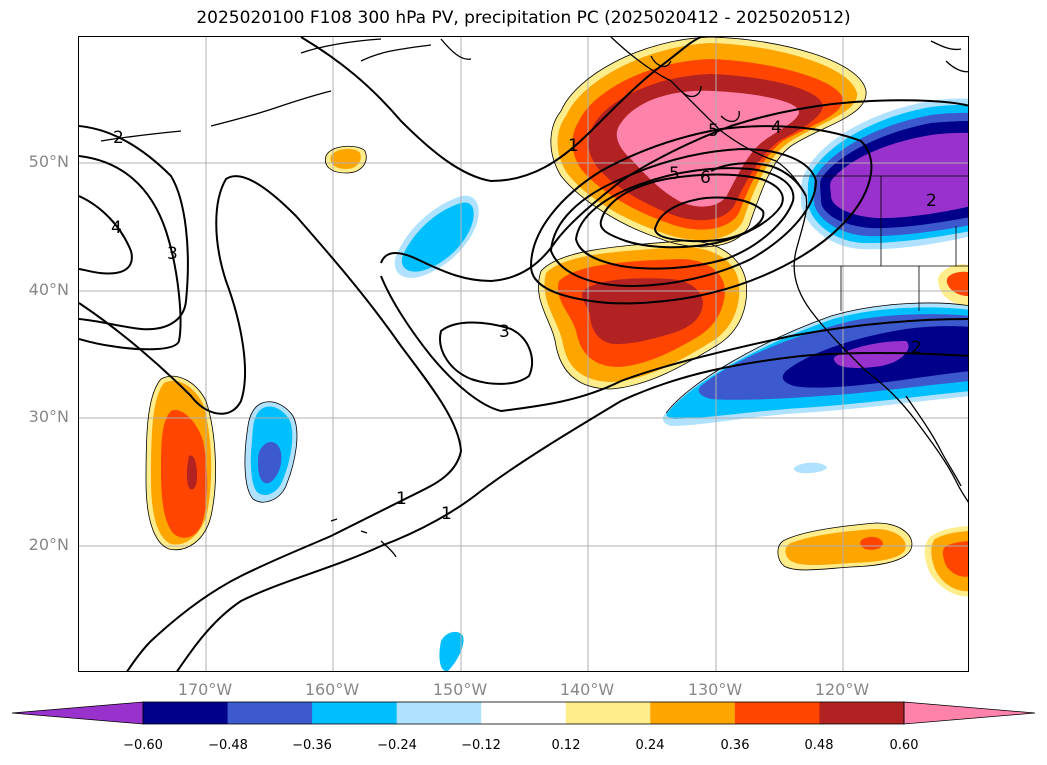  Describe the element at coordinates (312, 745) in the screenshot. I see `colorbar-tick: −0.36` at that location.